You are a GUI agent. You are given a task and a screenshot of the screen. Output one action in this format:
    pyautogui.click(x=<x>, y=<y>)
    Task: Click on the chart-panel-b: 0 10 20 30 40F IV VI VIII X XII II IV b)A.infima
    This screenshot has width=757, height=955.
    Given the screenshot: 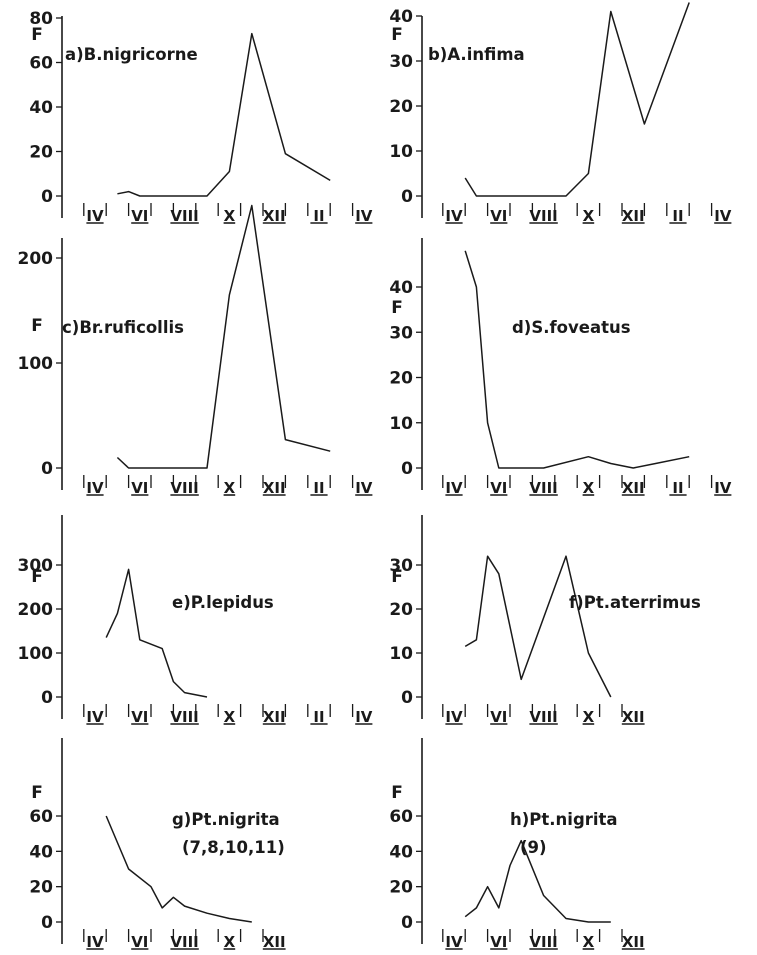 What is the action you would take?
    pyautogui.click(x=560, y=113)
    